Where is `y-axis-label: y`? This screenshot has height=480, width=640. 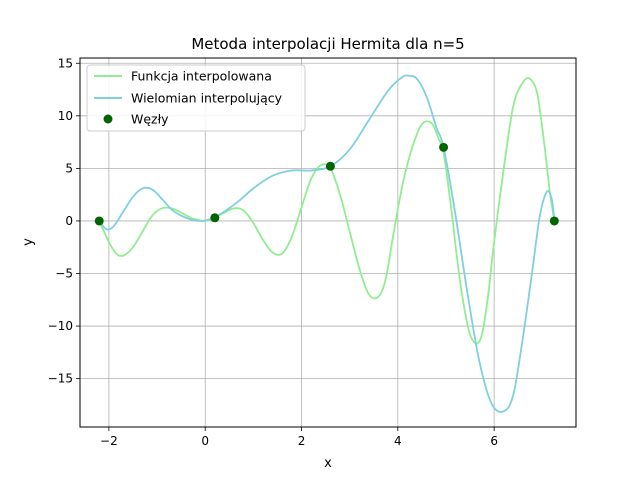
y-axis-label: y is located at coordinates (28, 242).